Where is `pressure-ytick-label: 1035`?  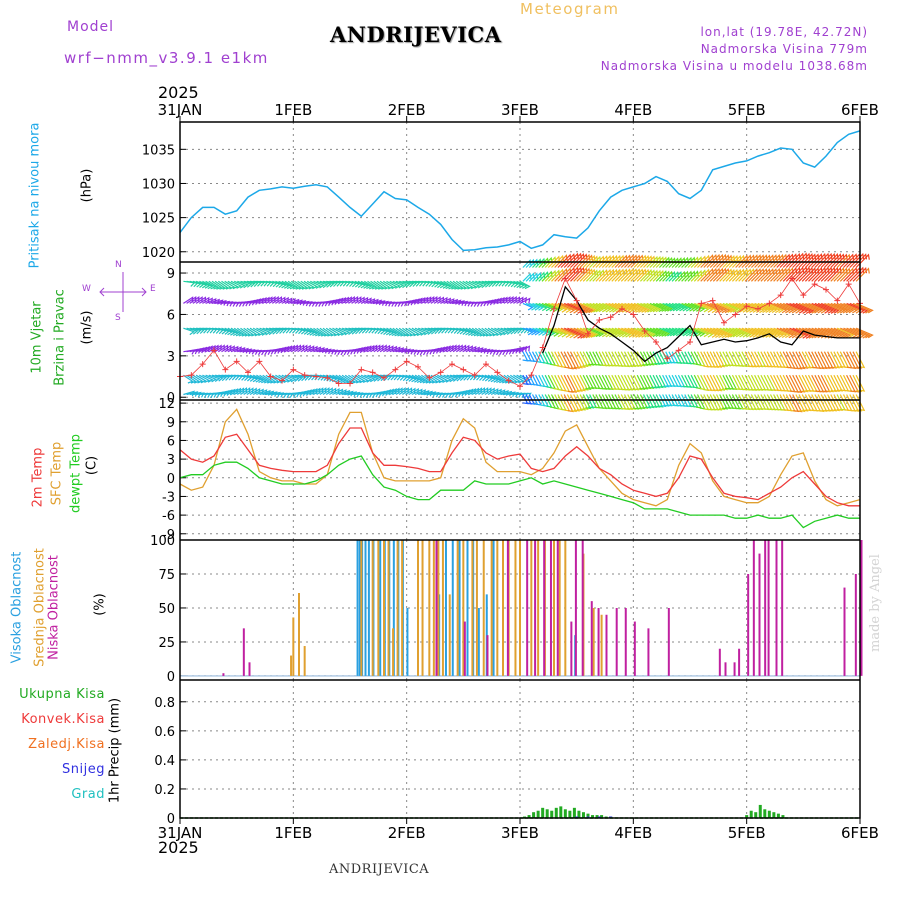 pressure-ytick-label: 1035 is located at coordinates (158, 150).